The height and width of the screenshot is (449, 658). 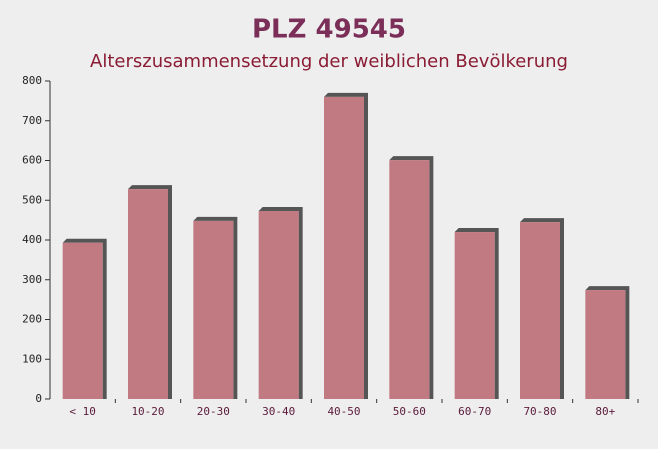 What do you see at coordinates (213, 411) in the screenshot?
I see `x-tick-label: 20-30` at bounding box center [213, 411].